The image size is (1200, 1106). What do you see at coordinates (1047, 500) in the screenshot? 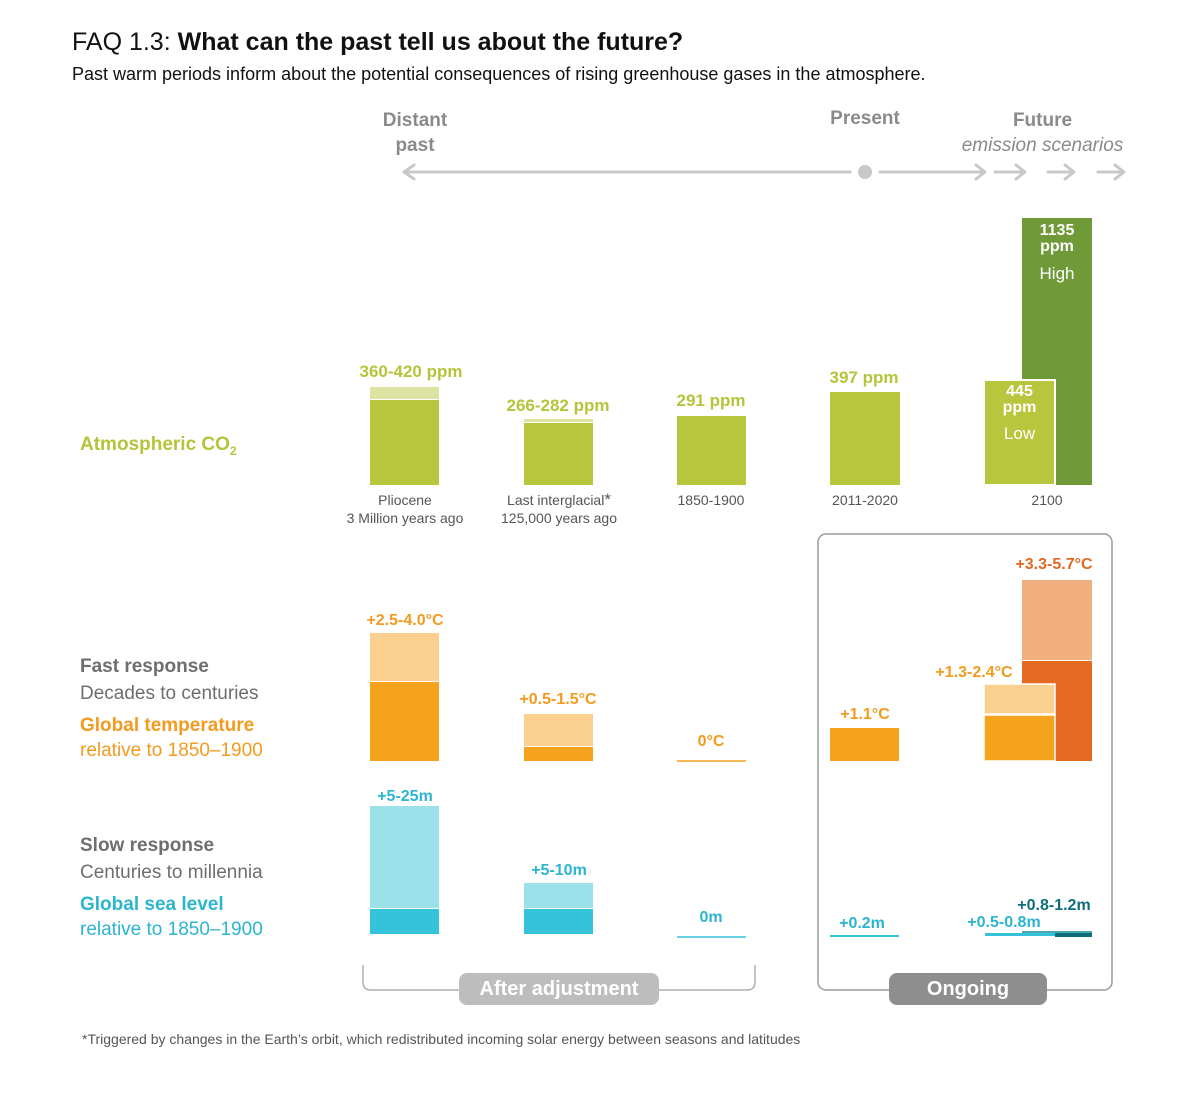
I see `period-2100: 2100` at bounding box center [1047, 500].